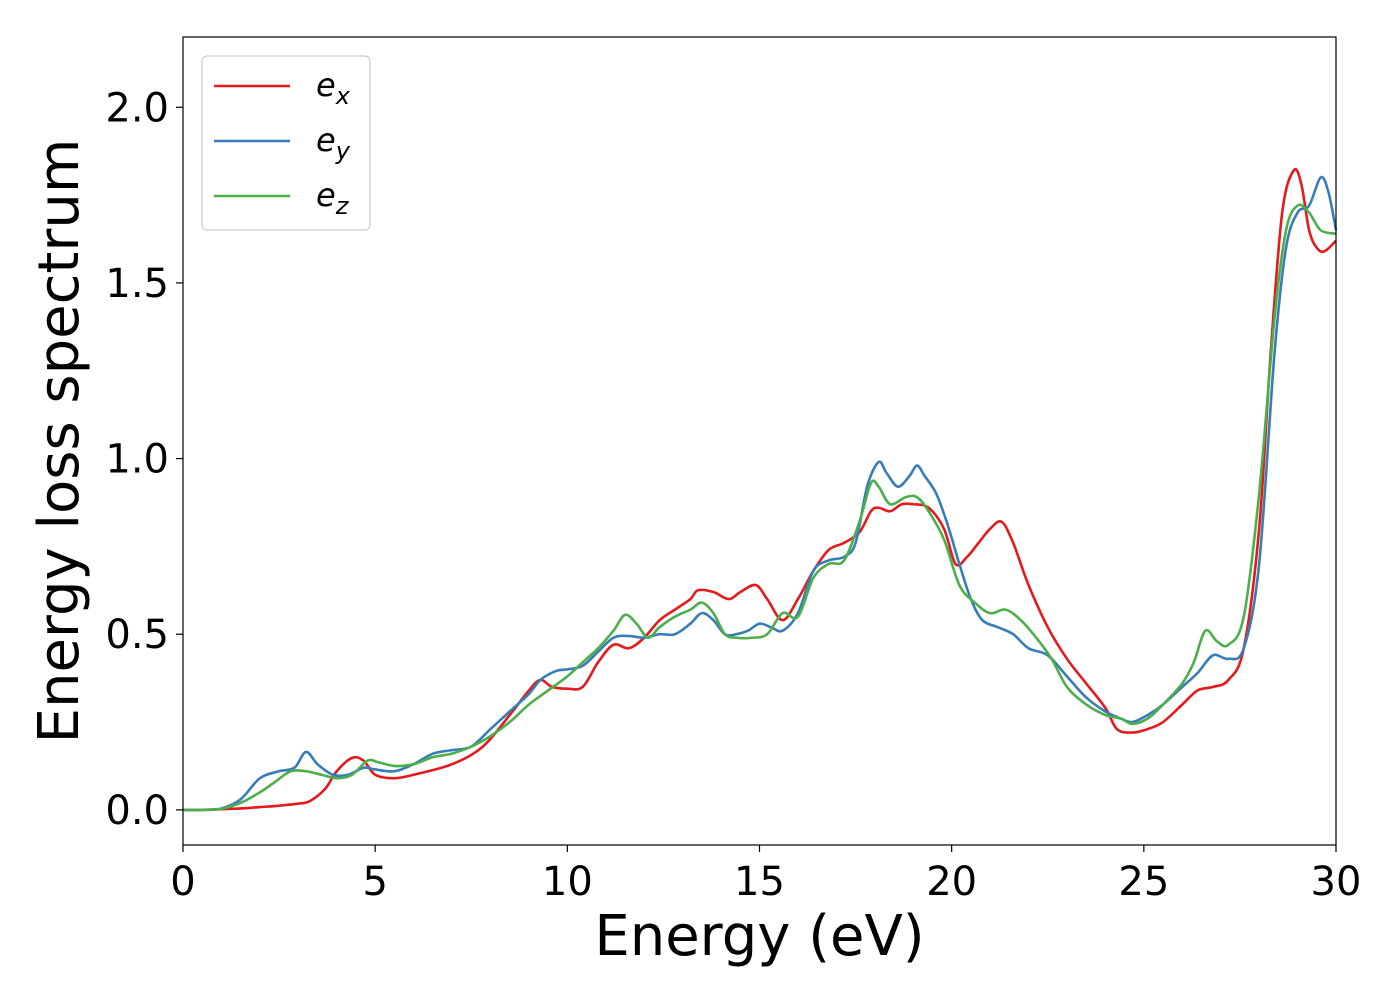 The width and height of the screenshot is (1400, 1000). What do you see at coordinates (137, 811) in the screenshot?
I see `y-tick-label: 0.0` at bounding box center [137, 811].